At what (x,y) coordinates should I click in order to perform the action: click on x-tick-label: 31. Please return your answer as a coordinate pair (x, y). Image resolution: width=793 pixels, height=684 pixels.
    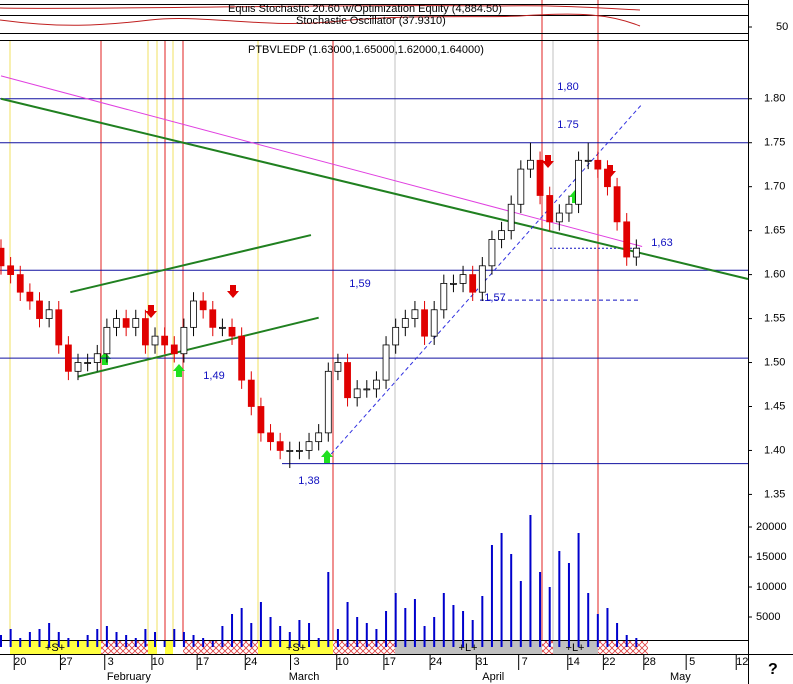
    Looking at the image, I should click on (482, 662).